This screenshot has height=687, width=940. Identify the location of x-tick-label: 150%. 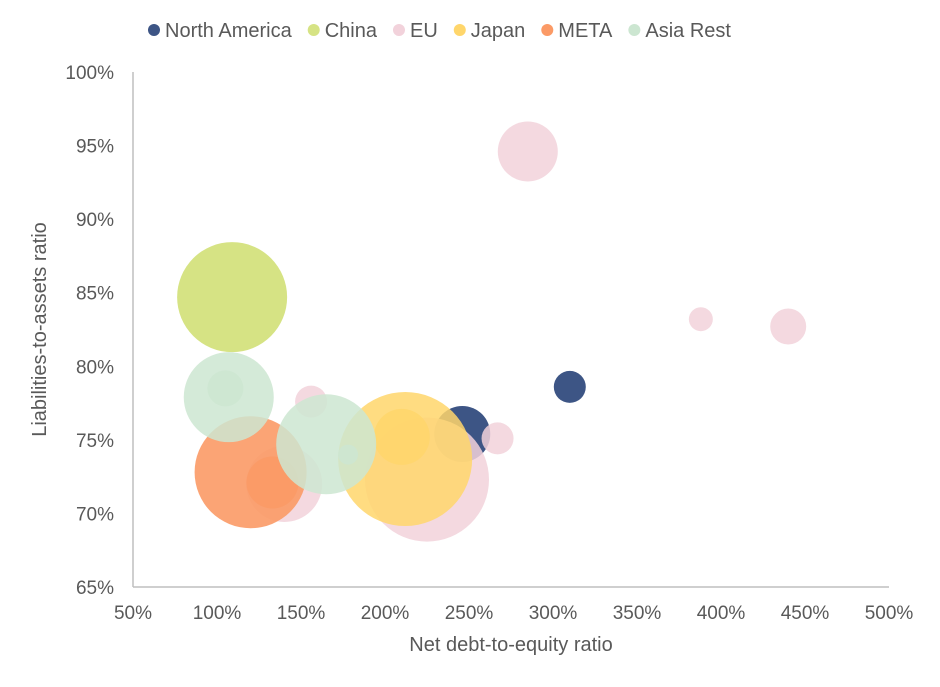
(301, 613).